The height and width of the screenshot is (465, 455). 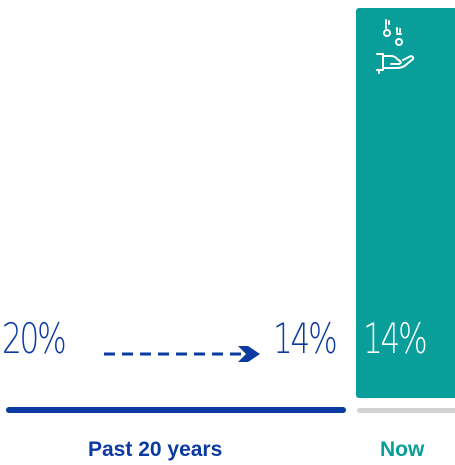 What do you see at coordinates (395, 46) in the screenshot?
I see `hand-with-coins-icon` at bounding box center [395, 46].